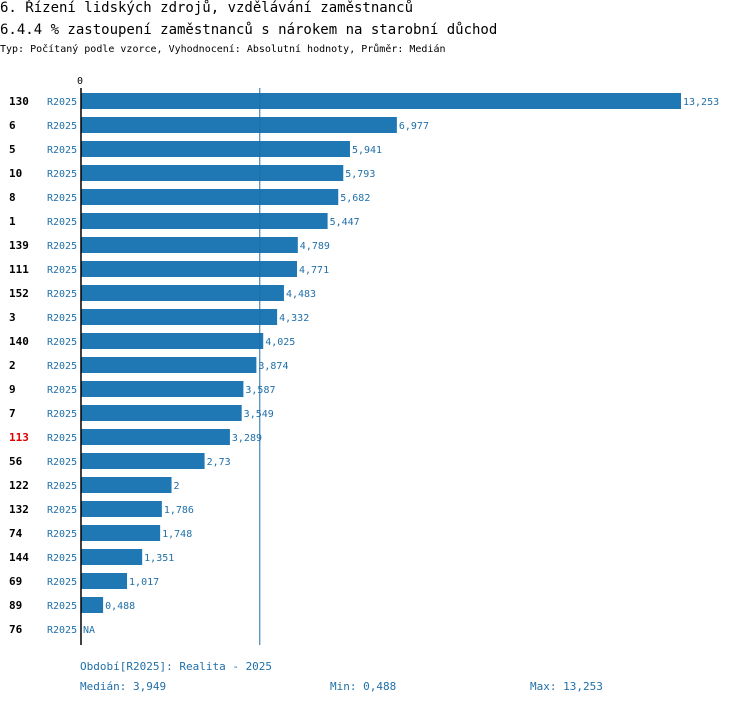  What do you see at coordinates (301, 294) in the screenshot?
I see `value-label: 4,483` at bounding box center [301, 294].